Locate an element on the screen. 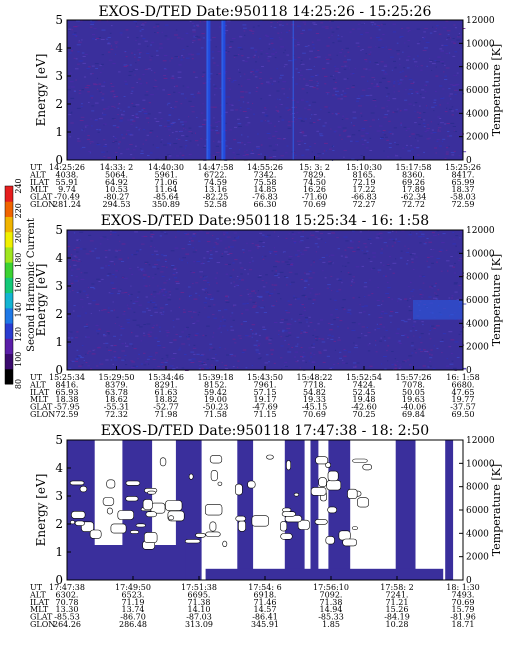  orbit-cell: 8152. is located at coordinates (215, 384).